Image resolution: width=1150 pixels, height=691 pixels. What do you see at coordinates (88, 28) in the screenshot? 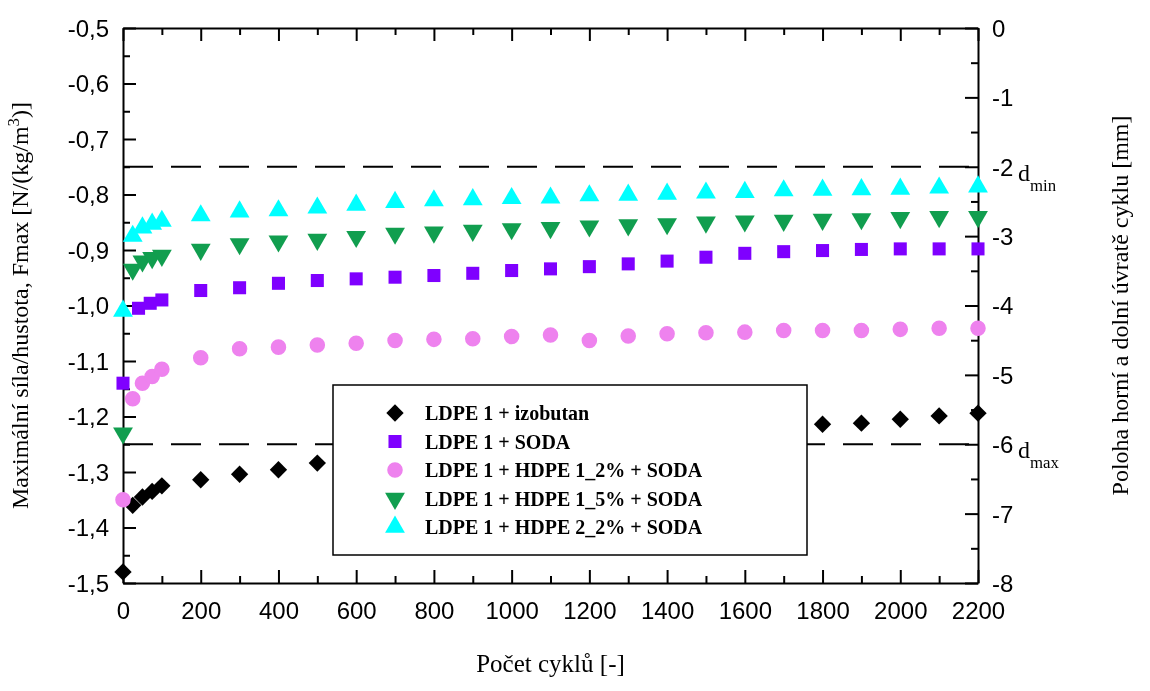
I see `y-tick-label: -0,5` at bounding box center [88, 28].